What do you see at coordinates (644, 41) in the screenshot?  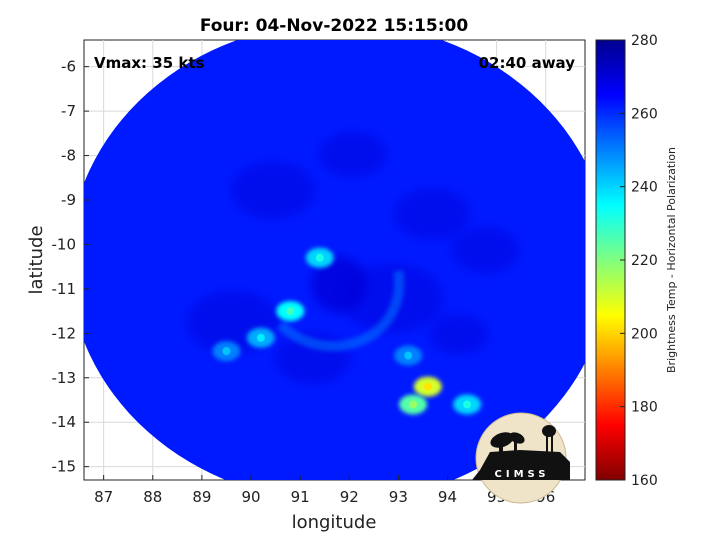 I see `colorbar-tick-label: 280` at bounding box center [644, 41].